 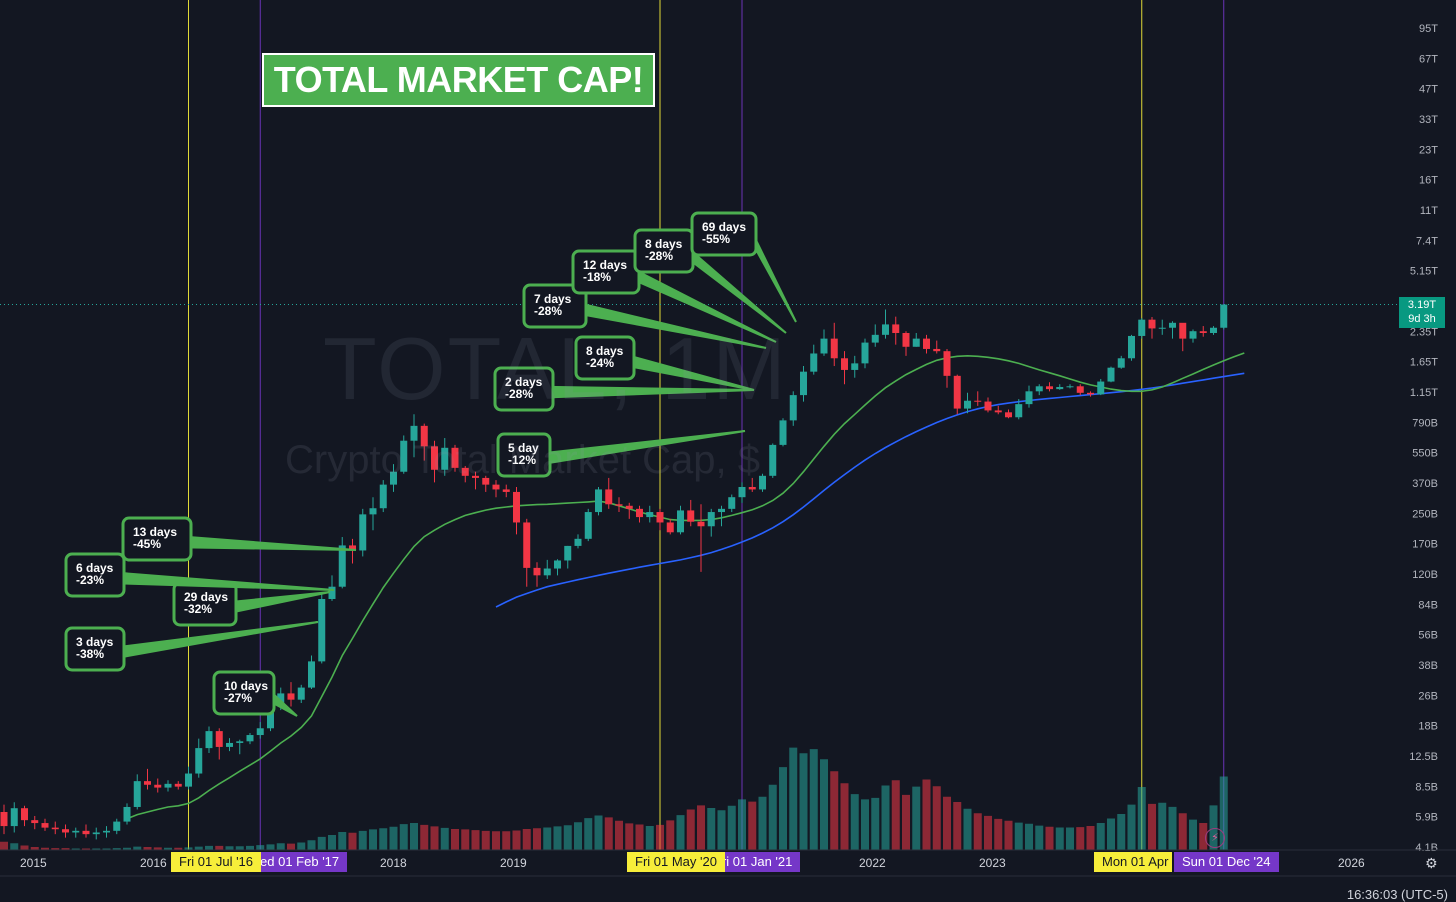 I want to click on y-tick-label: 26B, so click(x=1428, y=696).